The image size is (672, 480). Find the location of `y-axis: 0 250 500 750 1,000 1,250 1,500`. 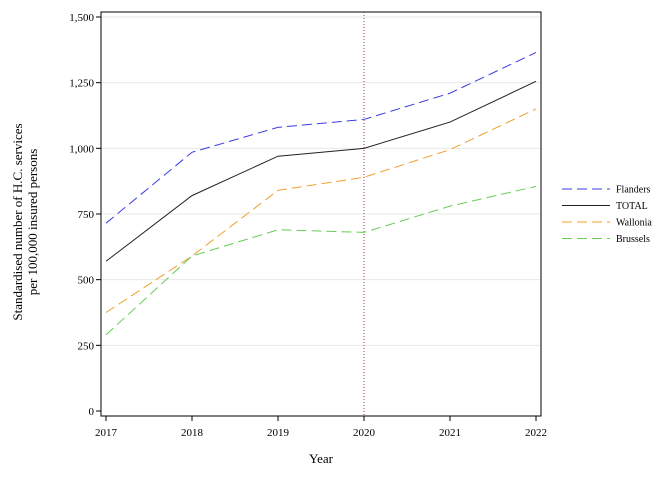

y-axis: 0 250 500 750 1,000 1,250 1,500 is located at coordinates (85, 215).